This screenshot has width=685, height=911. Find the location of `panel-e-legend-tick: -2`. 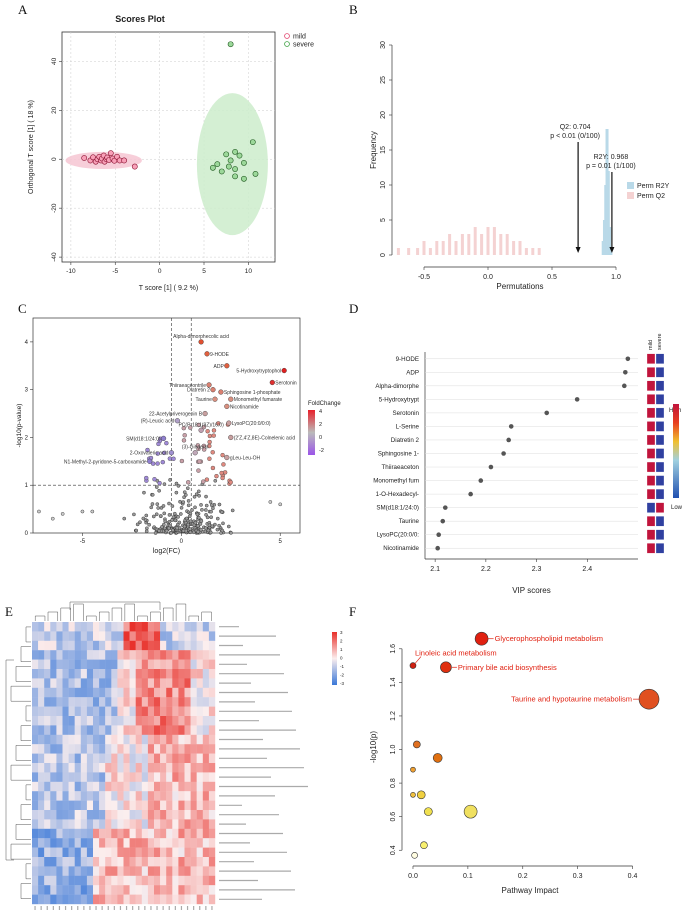

panel-e-legend-tick: -2 is located at coordinates (342, 675).